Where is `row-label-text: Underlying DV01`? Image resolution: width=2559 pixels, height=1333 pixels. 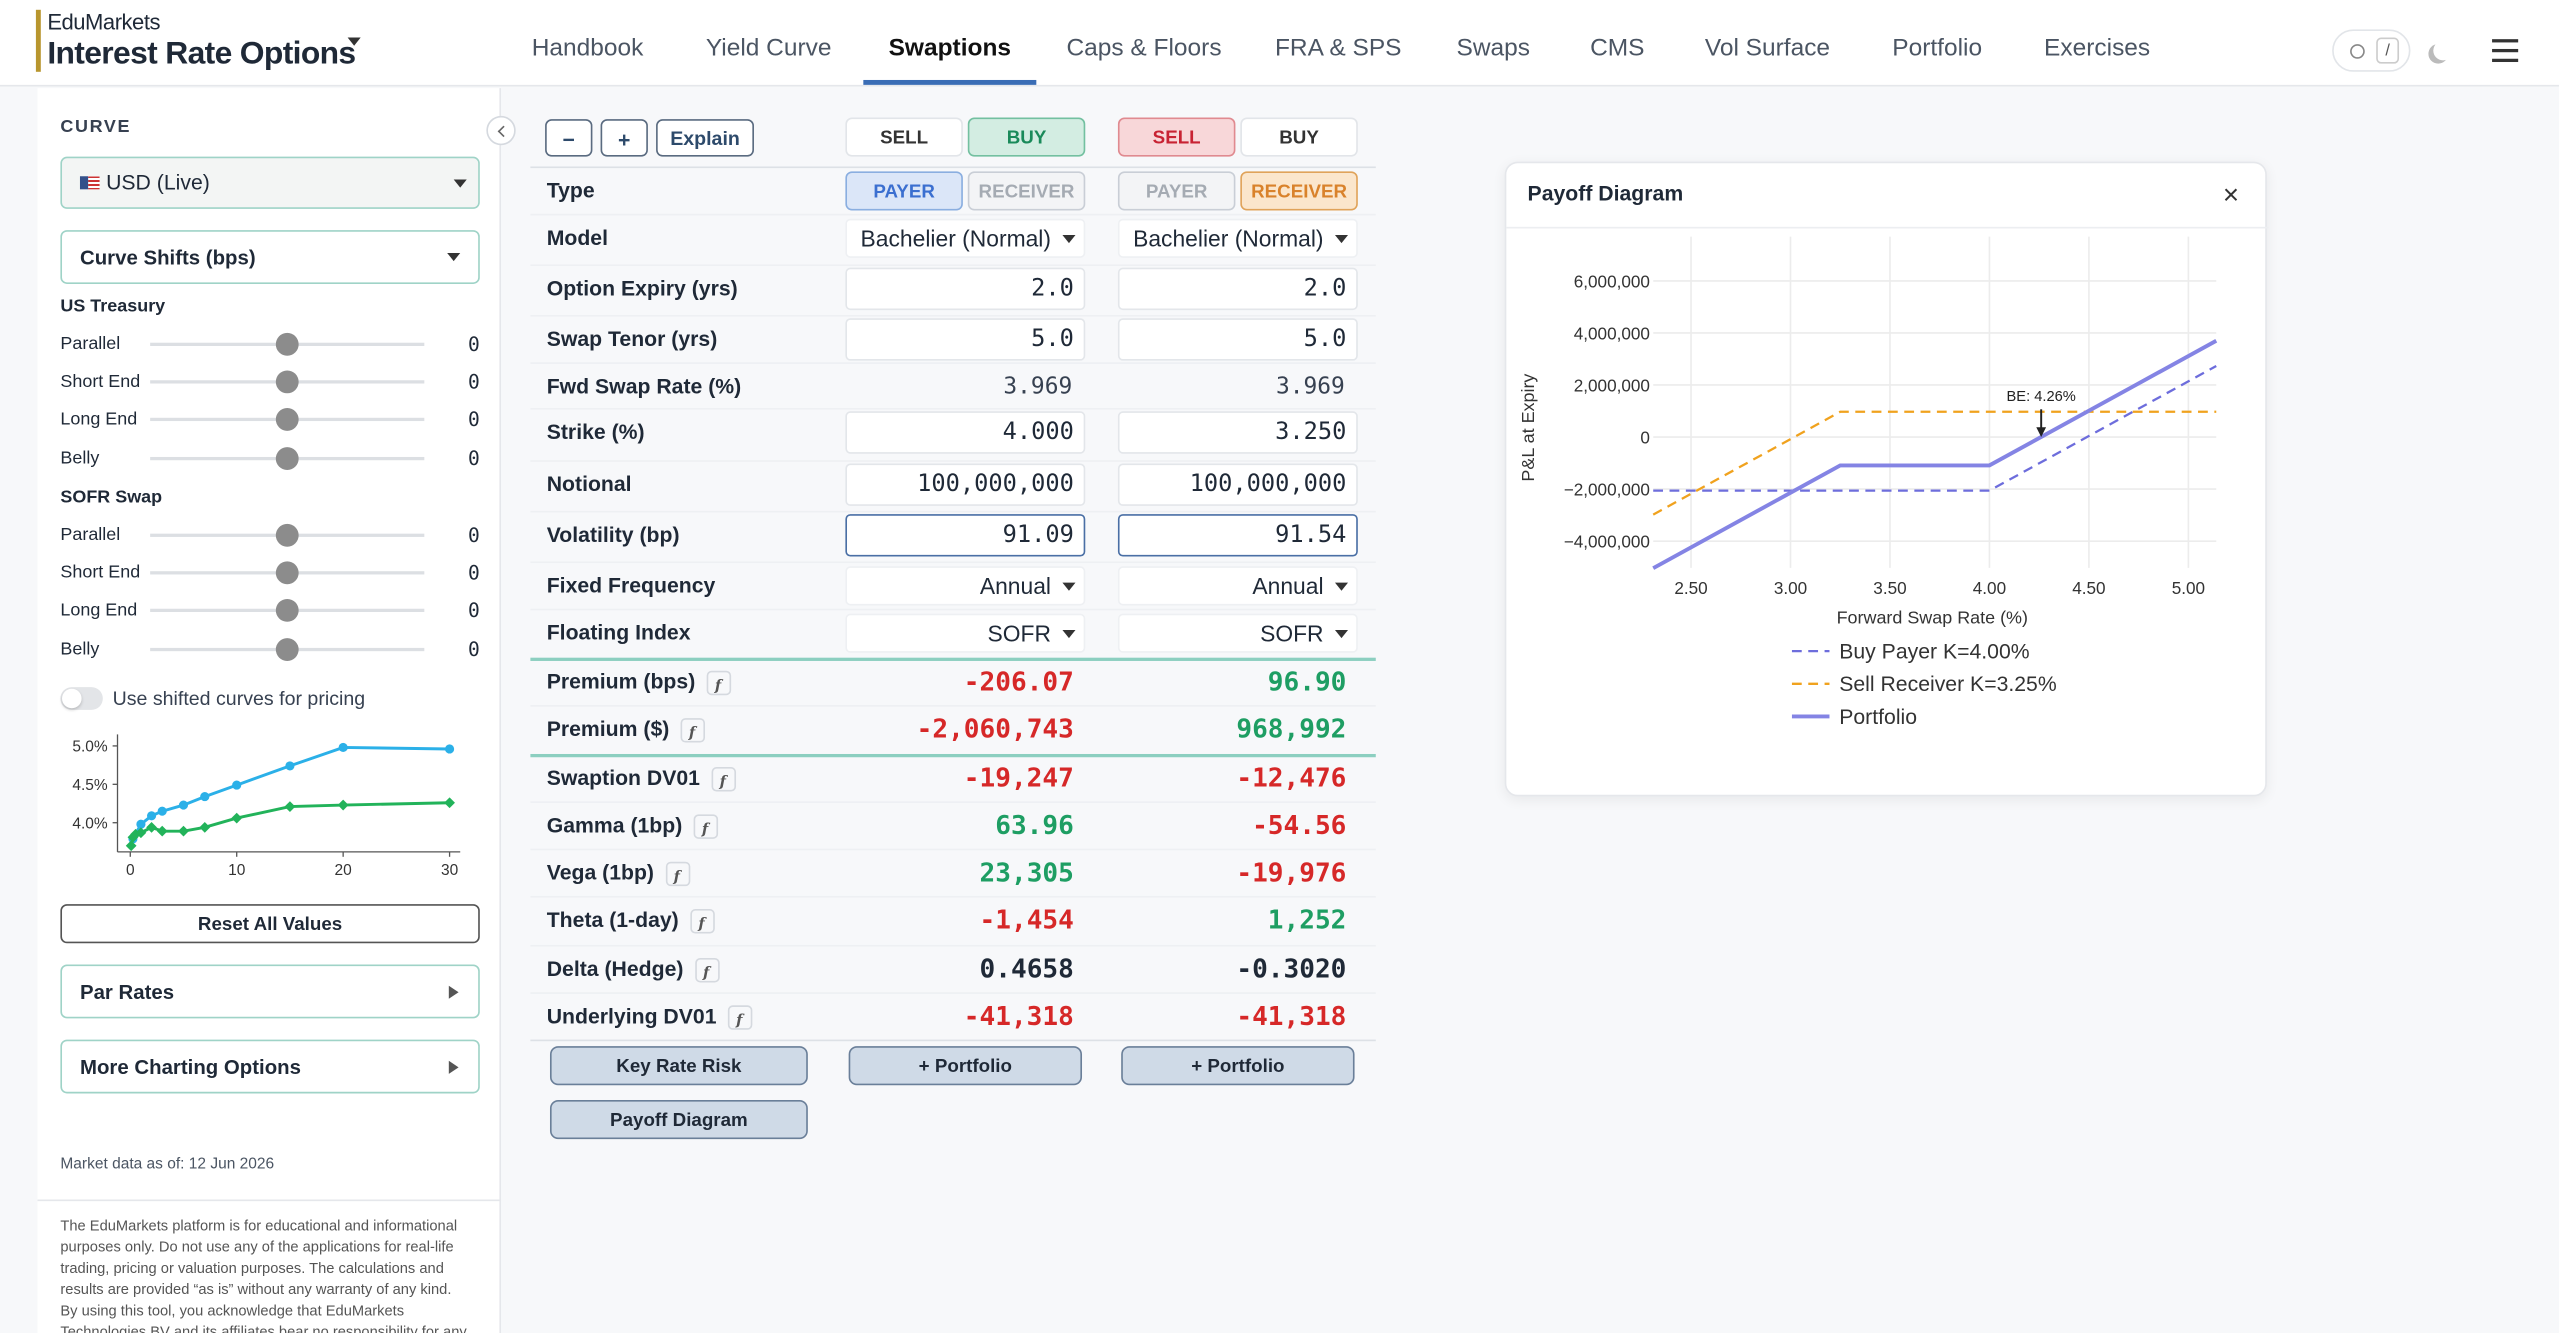
row-label-text: Underlying DV01 is located at coordinates (631, 1016).